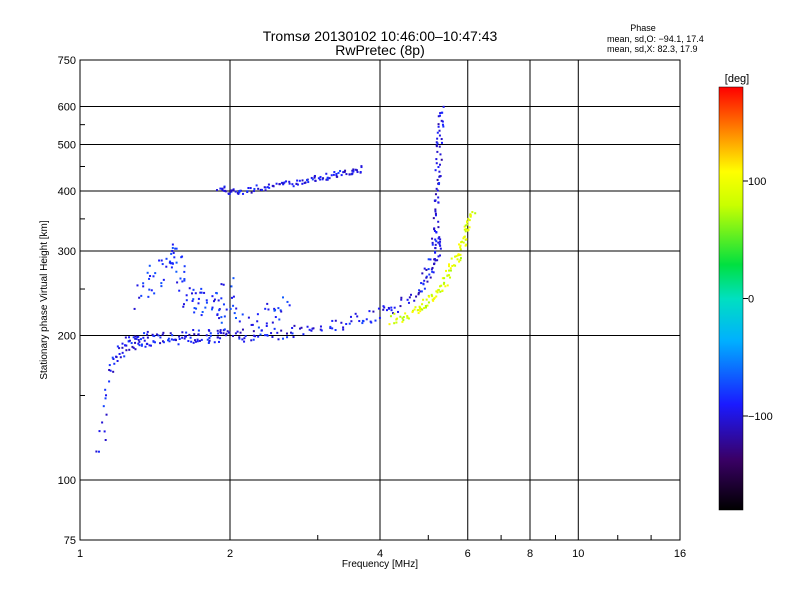  Describe the element at coordinates (380, 554) in the screenshot. I see `x-tick-label: 4` at that location.